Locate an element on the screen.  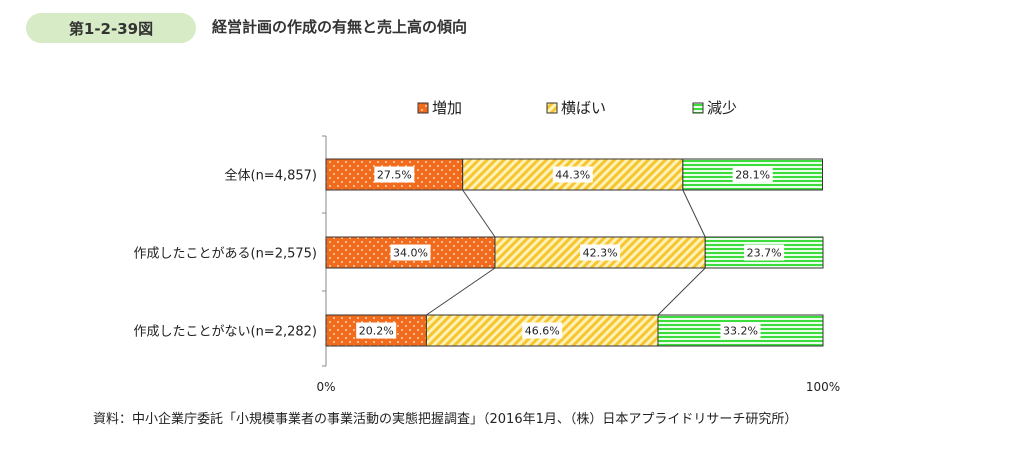
legend-label-2: 減少 is located at coordinates (722, 108).